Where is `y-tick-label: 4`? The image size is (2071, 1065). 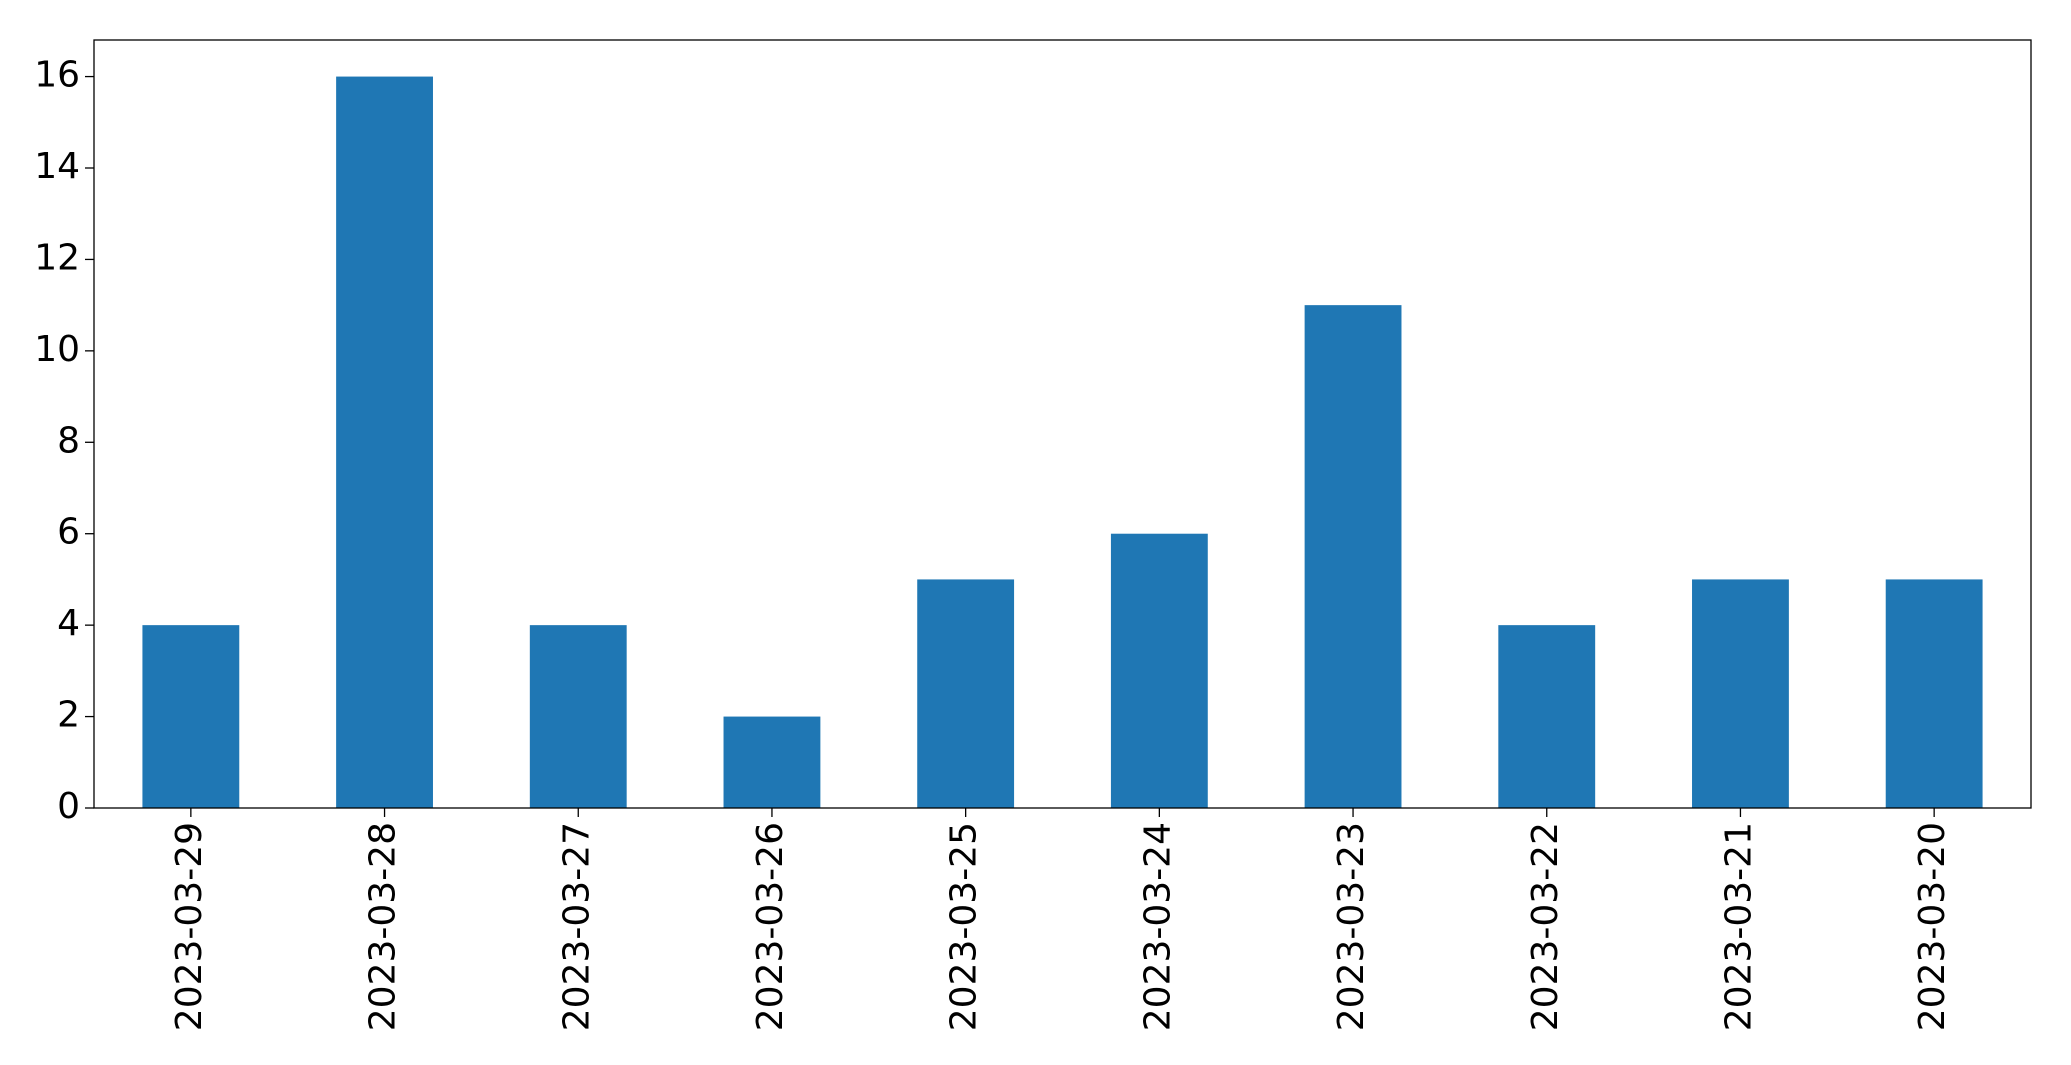 y-tick-label: 4 is located at coordinates (68, 623).